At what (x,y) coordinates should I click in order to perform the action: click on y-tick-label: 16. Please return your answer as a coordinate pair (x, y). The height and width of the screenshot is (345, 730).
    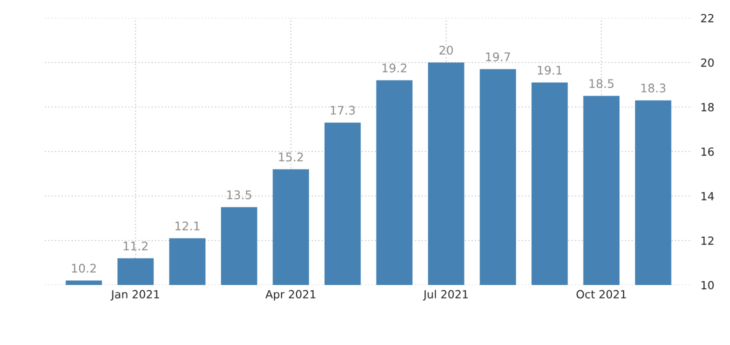
    Looking at the image, I should click on (708, 151).